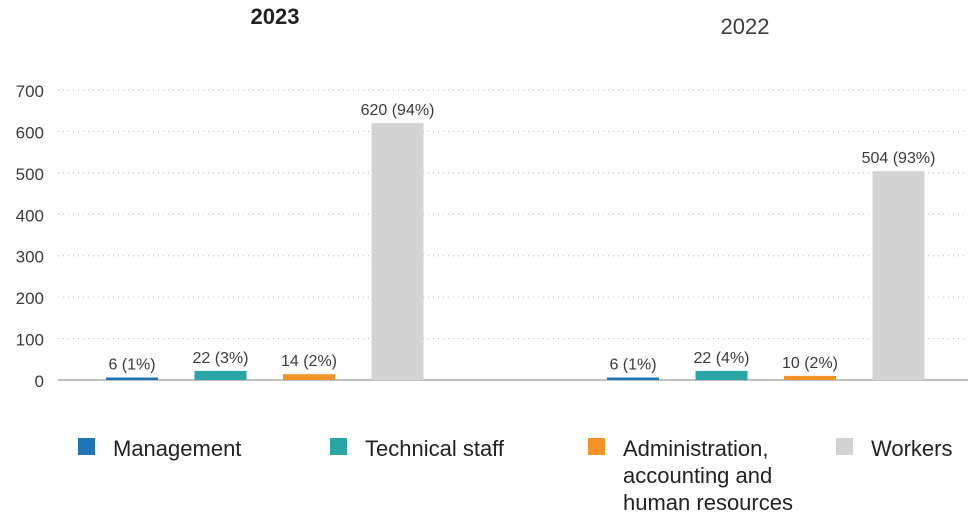 This screenshot has width=968, height=525. I want to click on legend-label-administration-line-1: Administration,, so click(696, 448).